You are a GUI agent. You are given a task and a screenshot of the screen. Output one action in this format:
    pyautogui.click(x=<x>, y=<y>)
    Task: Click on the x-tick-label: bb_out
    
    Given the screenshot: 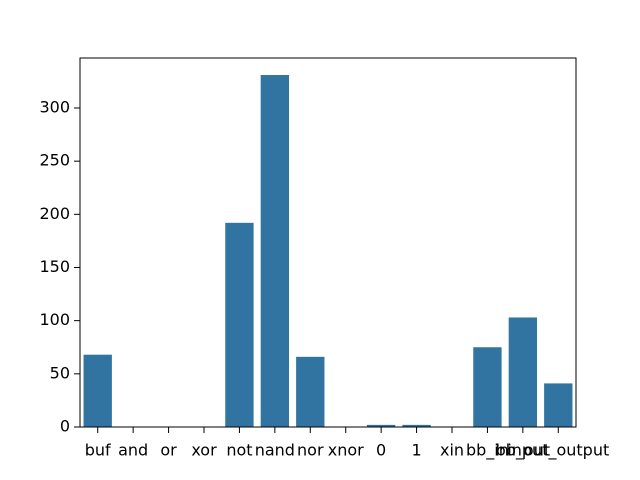 What is the action you would take?
    pyautogui.click(x=523, y=451)
    